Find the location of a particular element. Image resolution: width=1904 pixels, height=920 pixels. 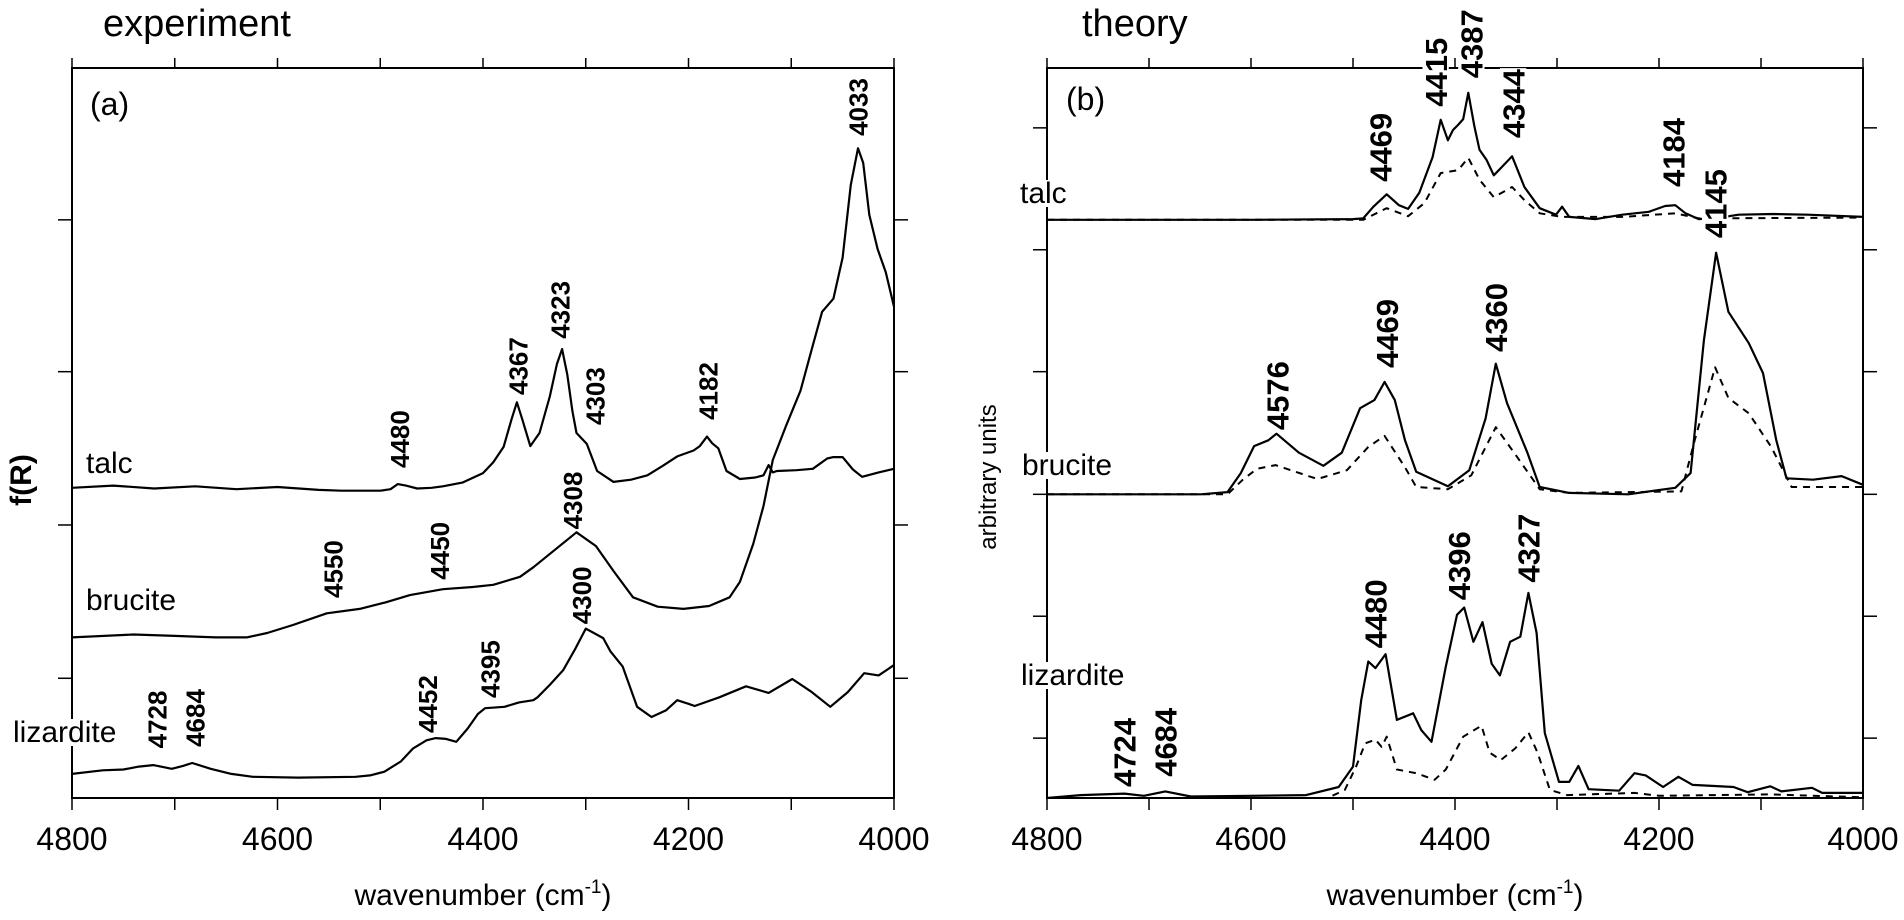

peak-label: 4145 is located at coordinates (1715, 203).